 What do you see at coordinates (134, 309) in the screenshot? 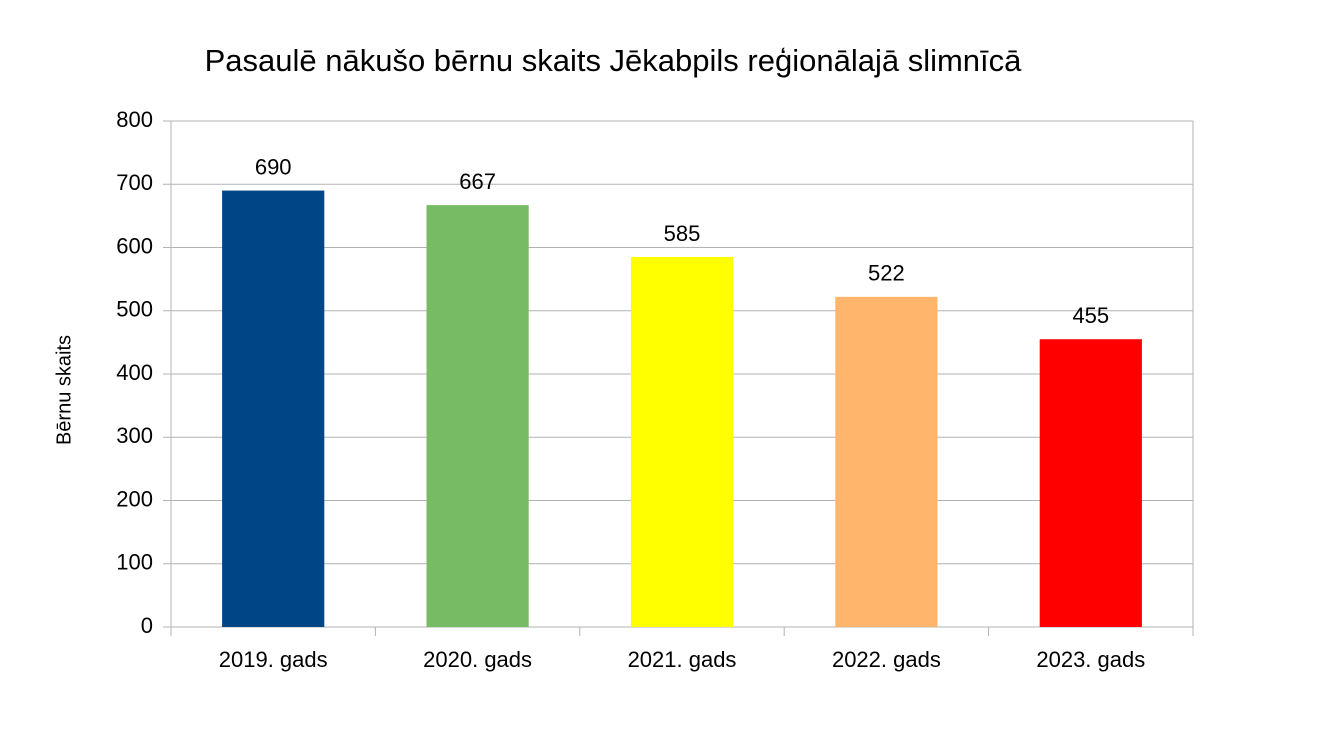
I see `y-tick-label: 500` at bounding box center [134, 309].